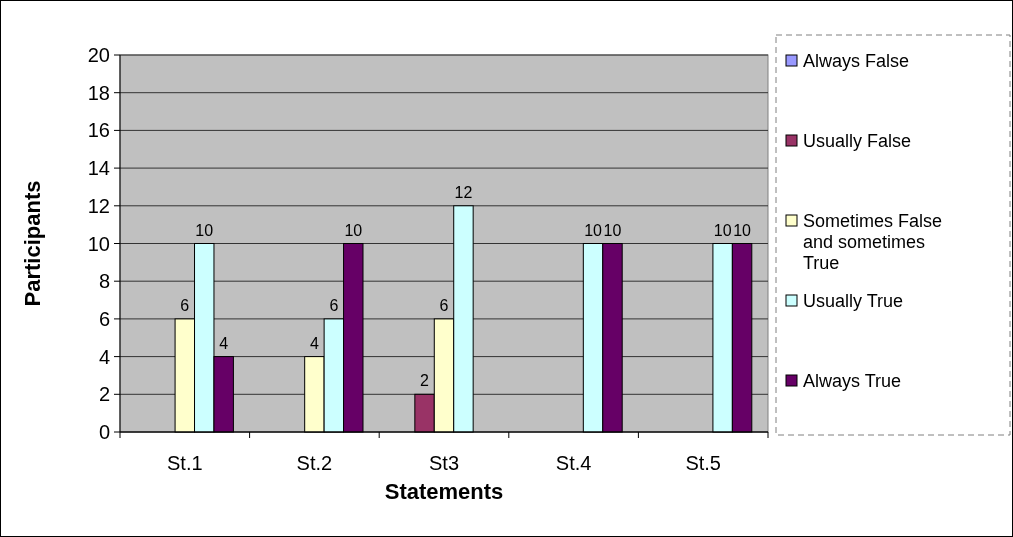 The image size is (1013, 537). I want to click on legend-label: Usually True, so click(853, 301).